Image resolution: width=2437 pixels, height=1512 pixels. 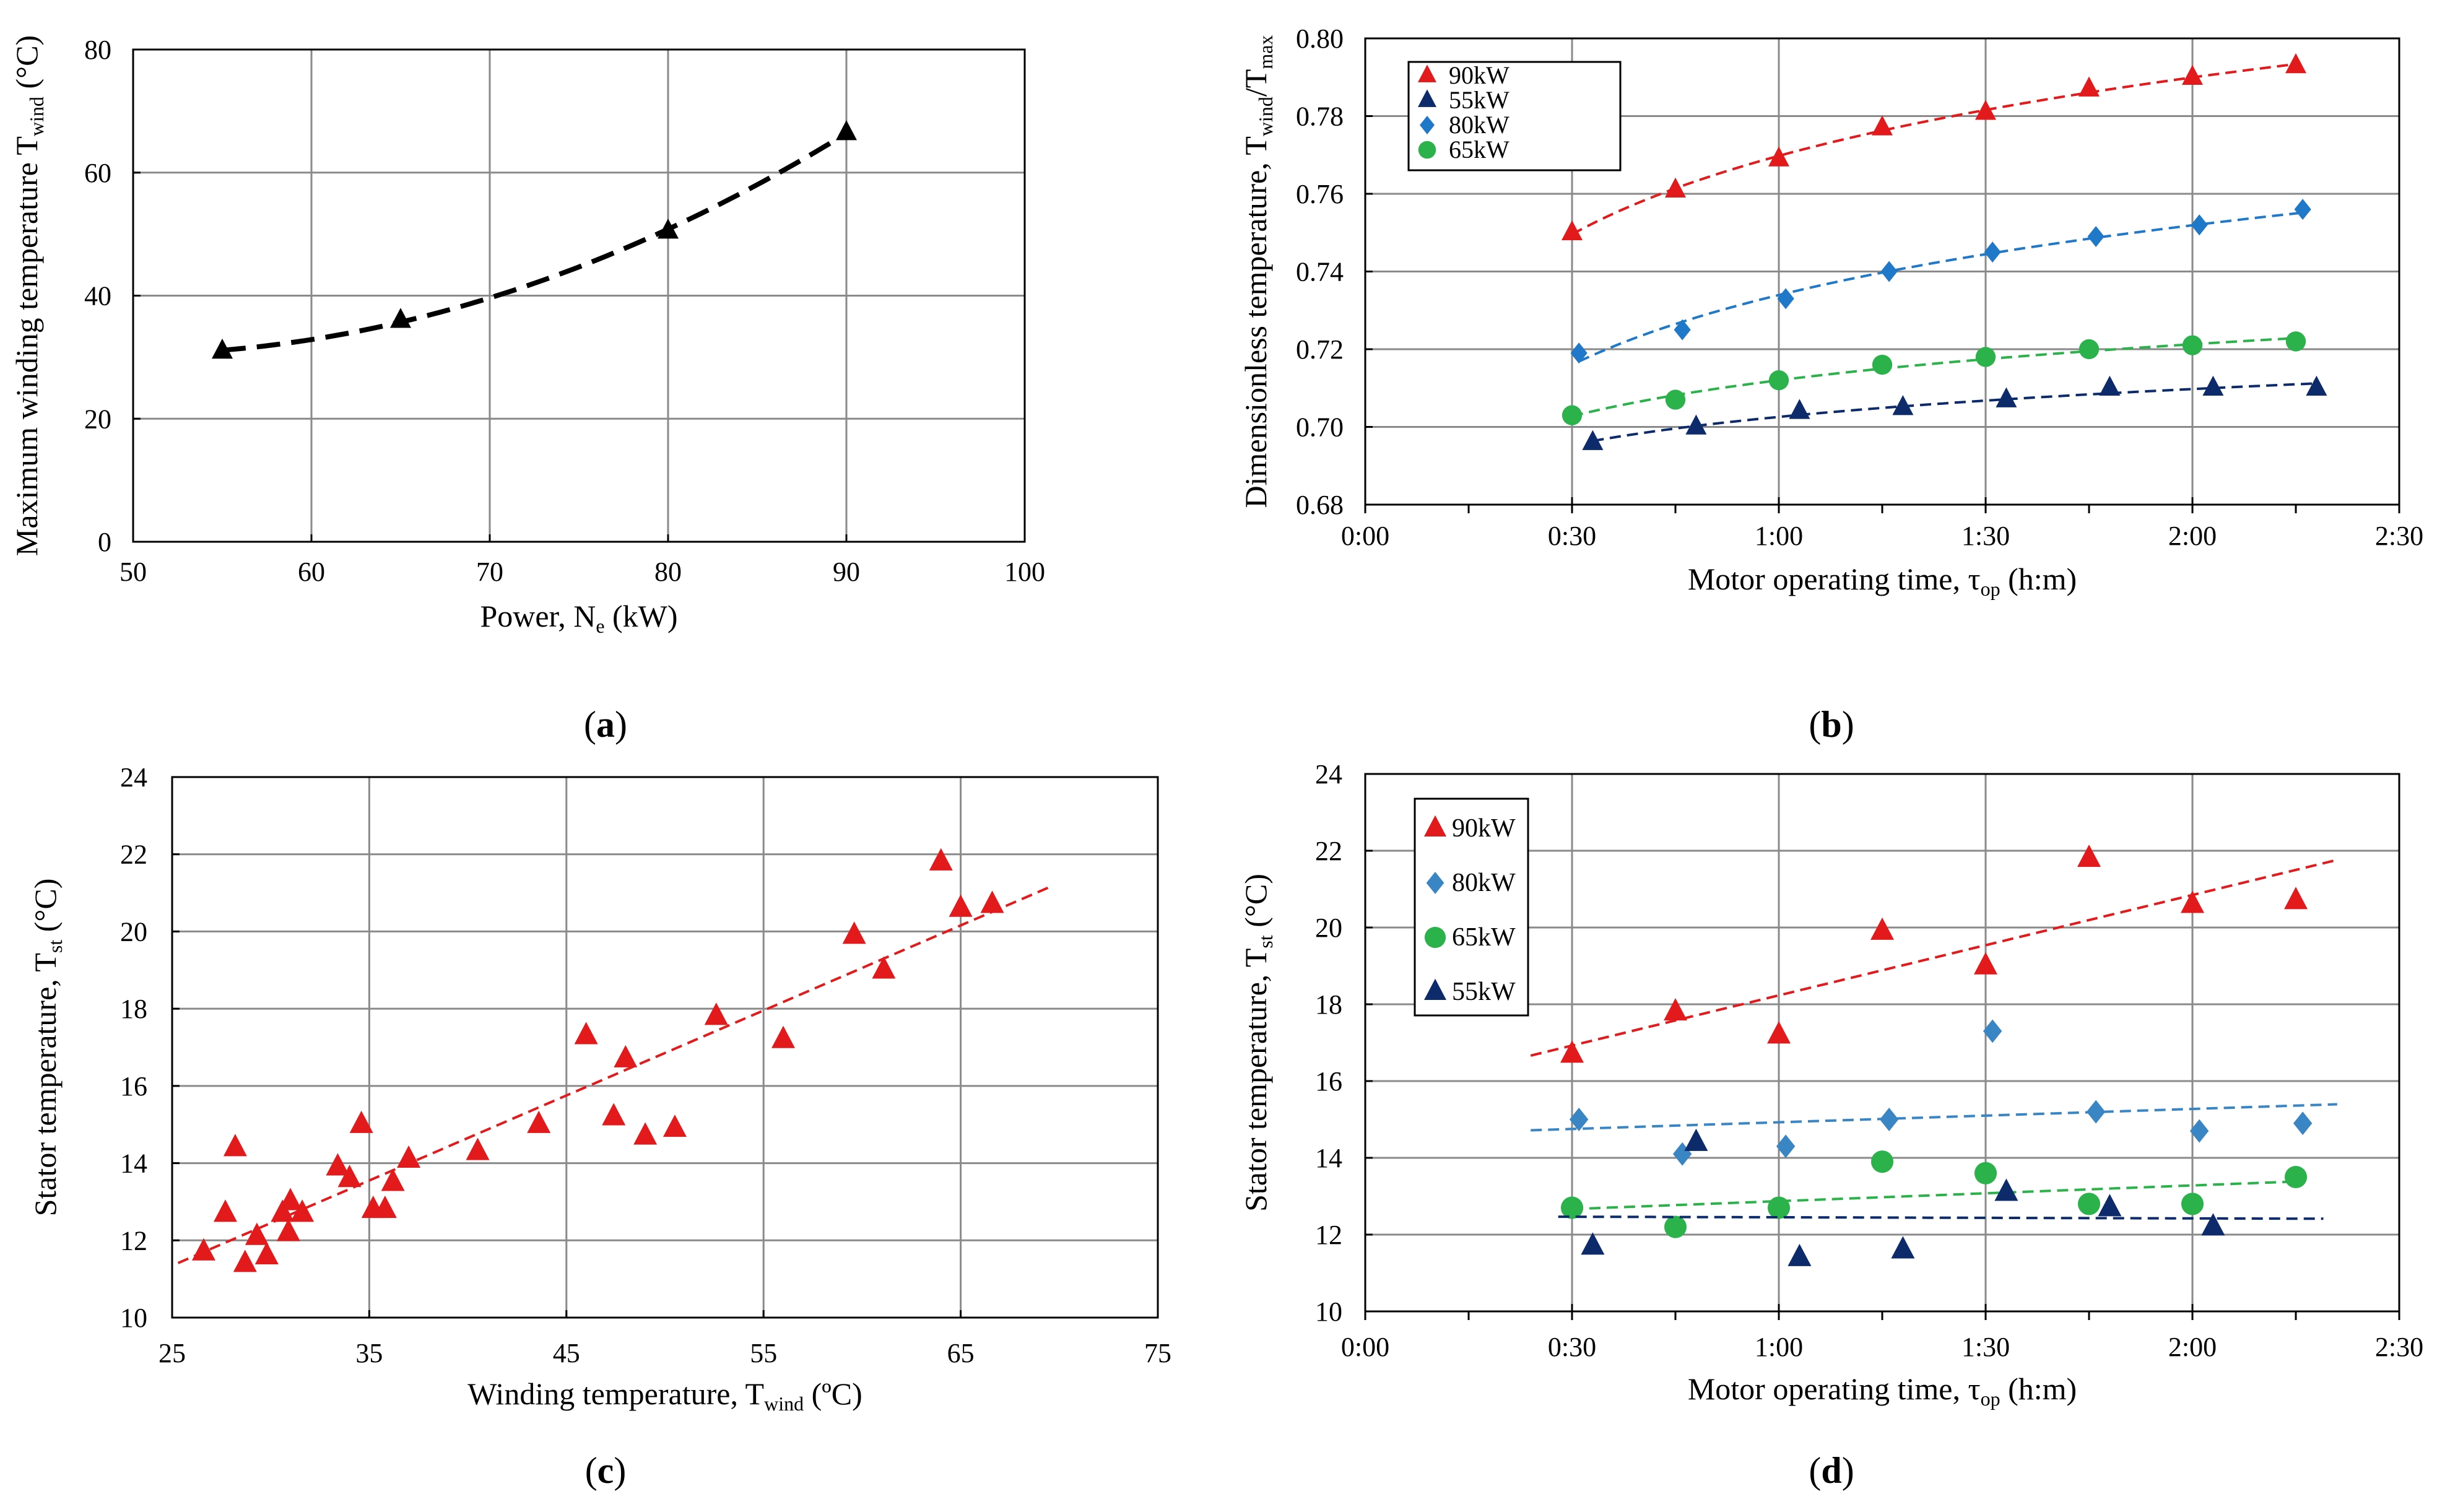 I want to click on panel-b-ytick-label: 0.70, so click(x=1320, y=427).